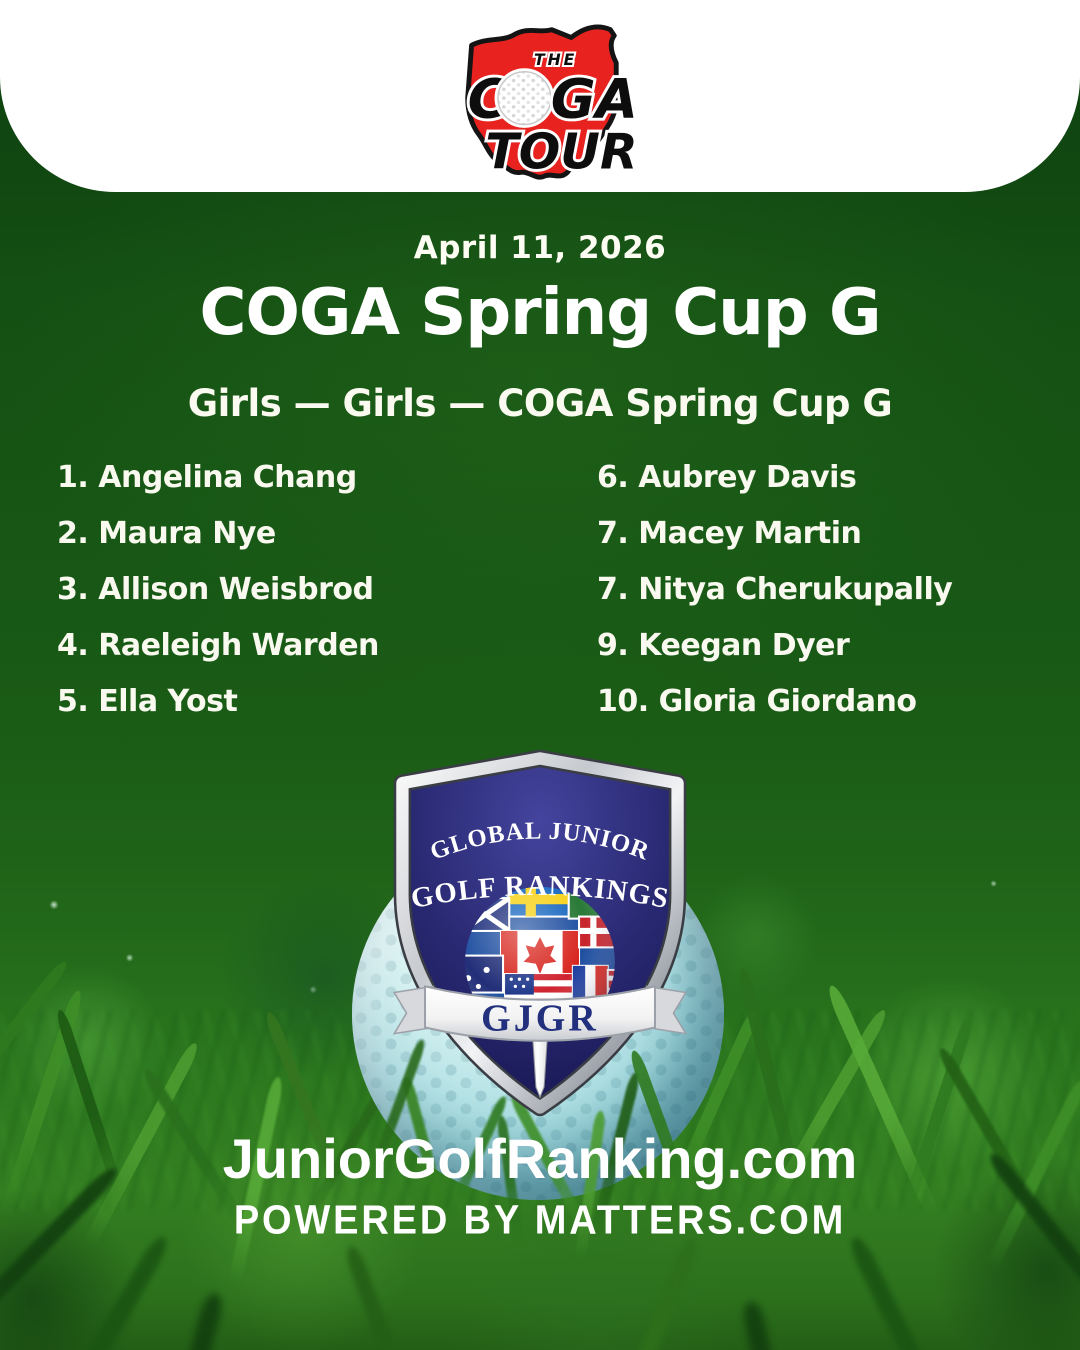 The width and height of the screenshot is (1080, 1350). What do you see at coordinates (747, 477) in the screenshot?
I see `player-name: Aubrey Davis` at bounding box center [747, 477].